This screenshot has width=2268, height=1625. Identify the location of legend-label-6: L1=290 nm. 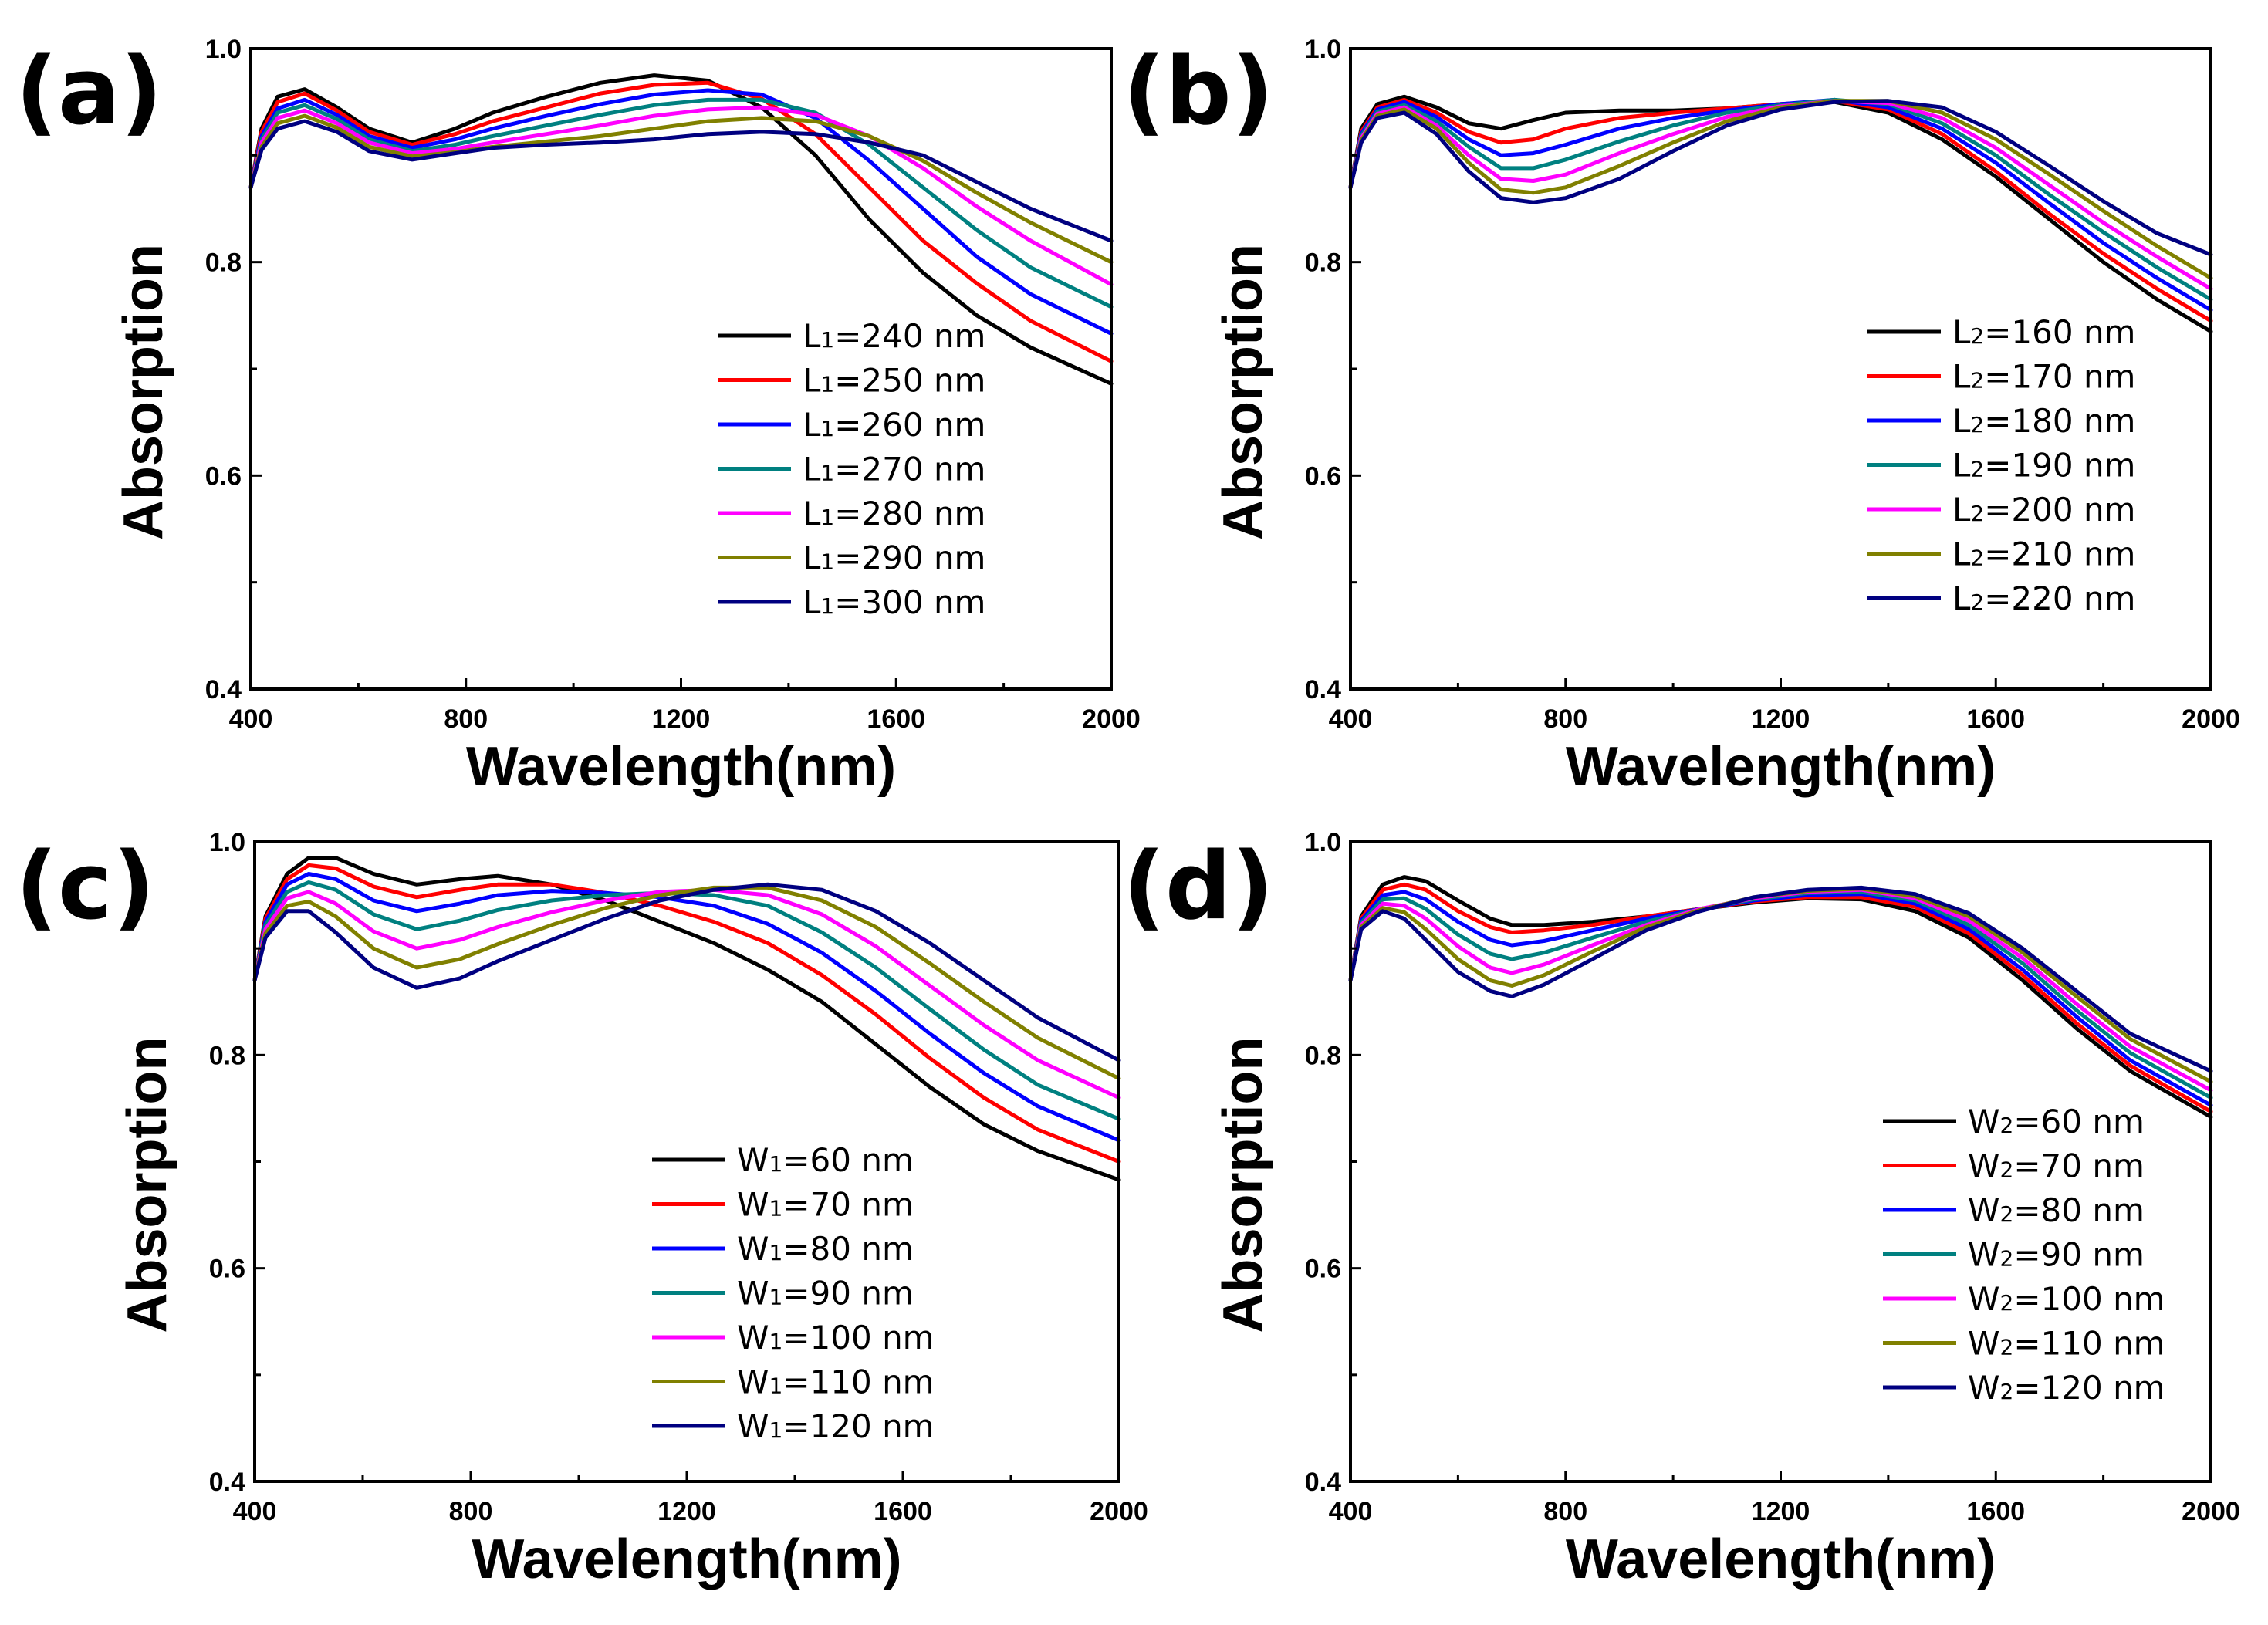
(894, 558).